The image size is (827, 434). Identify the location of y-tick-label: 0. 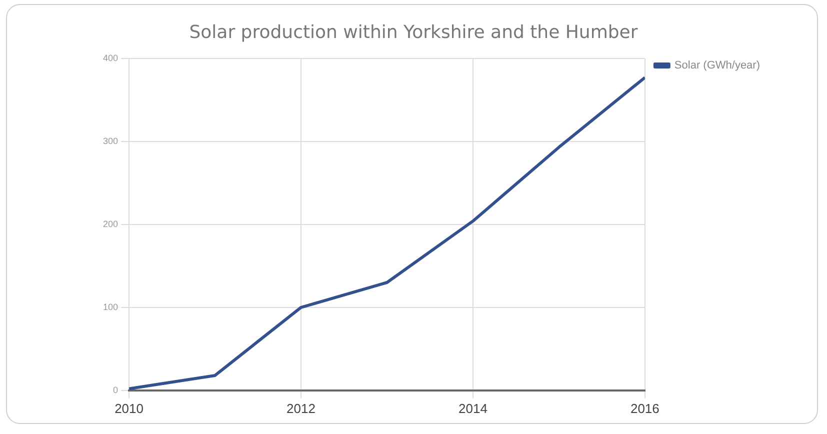
(115, 389).